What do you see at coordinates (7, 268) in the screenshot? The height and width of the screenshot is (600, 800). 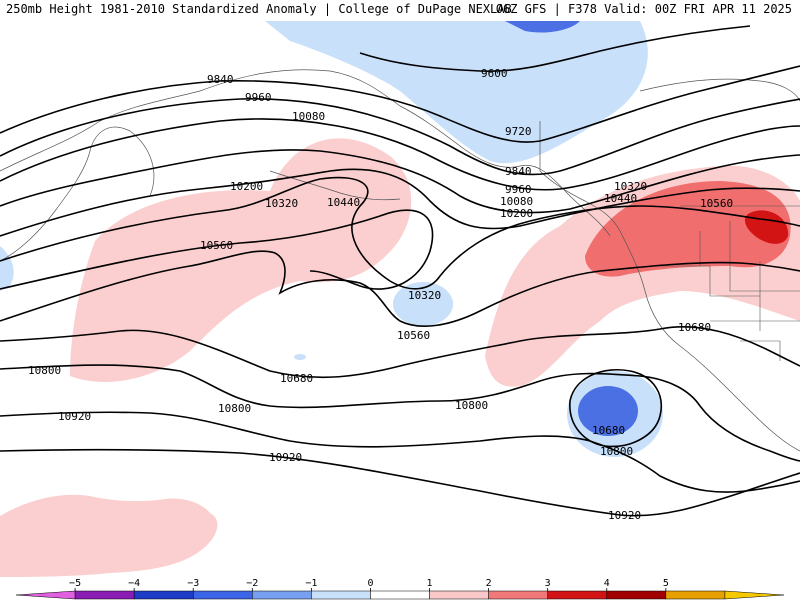 I see `negative-anomaly-west-edge` at bounding box center [7, 268].